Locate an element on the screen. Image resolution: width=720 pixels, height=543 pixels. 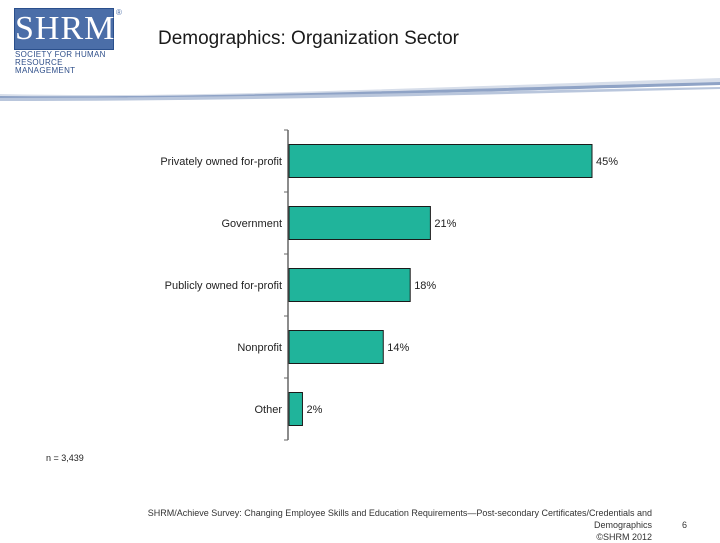
bar-privately-owned-for-profit is located at coordinates (440, 161).